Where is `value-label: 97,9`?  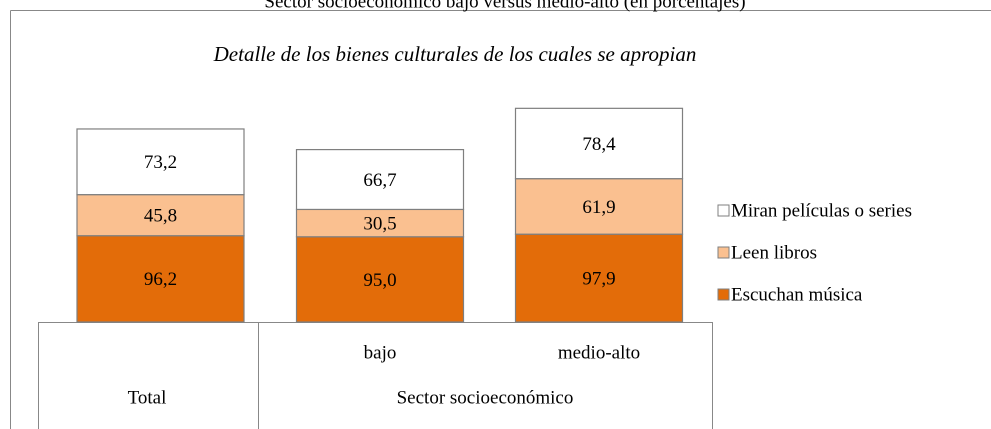 value-label: 97,9 is located at coordinates (598, 278).